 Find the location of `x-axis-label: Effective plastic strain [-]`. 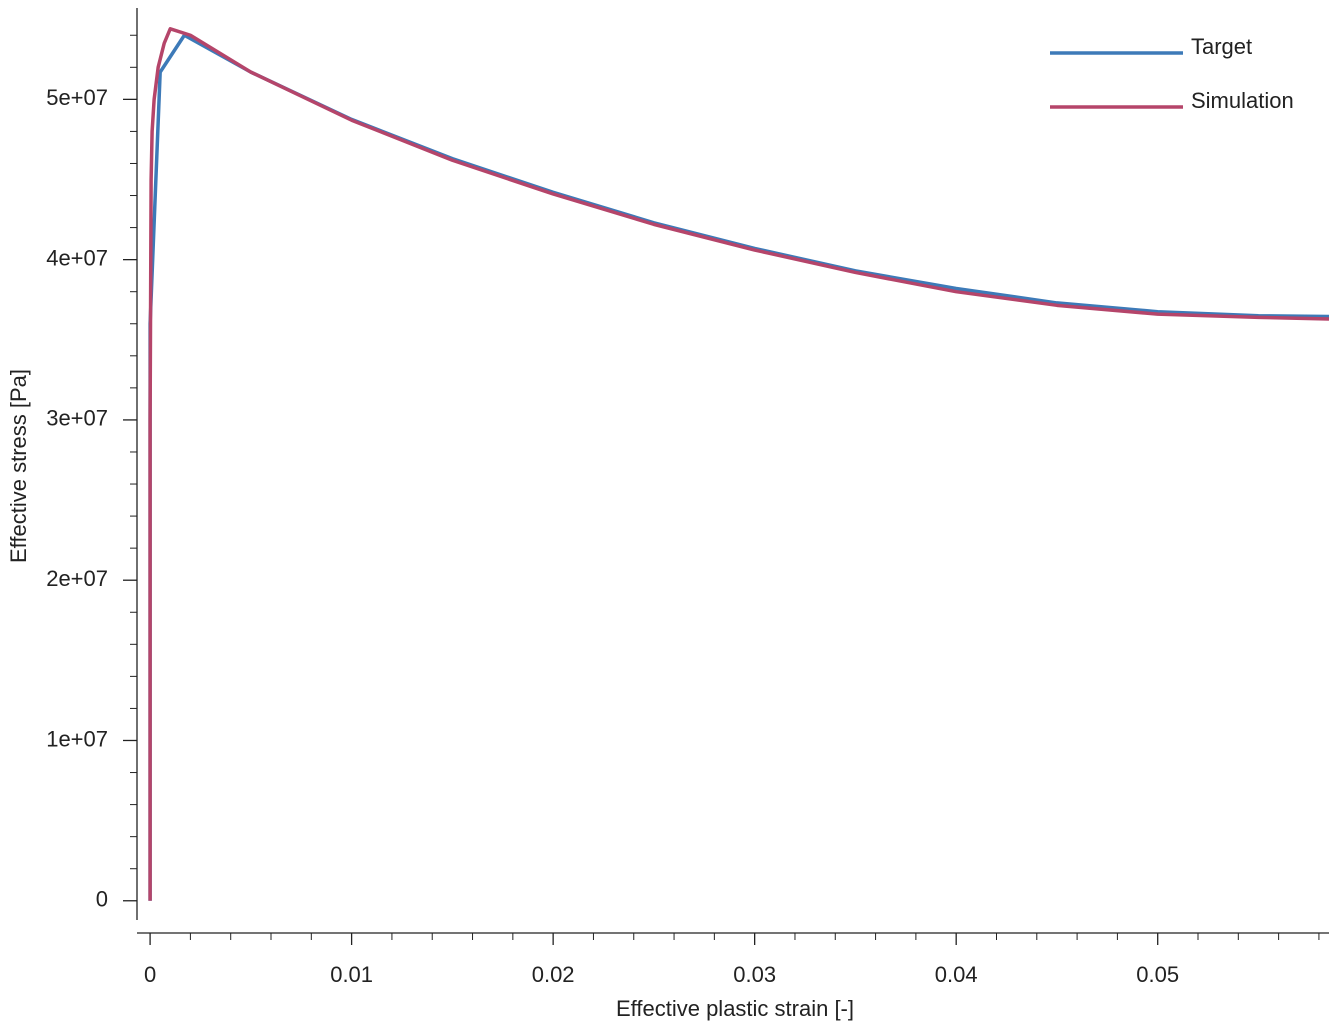

x-axis-label: Effective plastic strain [-] is located at coordinates (735, 1008).